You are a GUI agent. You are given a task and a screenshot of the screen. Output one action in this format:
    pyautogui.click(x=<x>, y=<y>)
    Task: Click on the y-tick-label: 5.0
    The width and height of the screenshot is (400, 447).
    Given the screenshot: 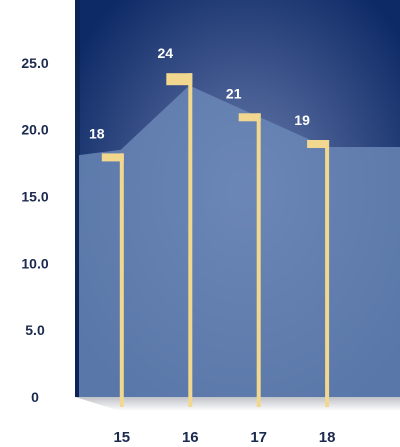 What is the action you would take?
    pyautogui.click(x=35, y=330)
    